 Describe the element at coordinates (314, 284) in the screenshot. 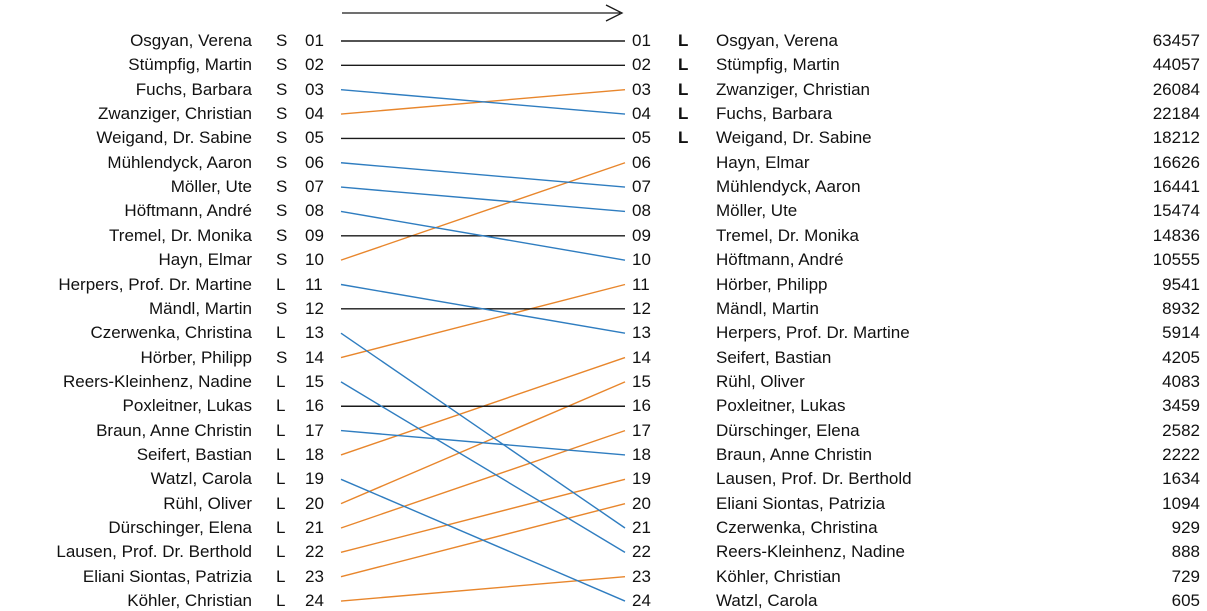

I see `left-rank-number: 11` at that location.